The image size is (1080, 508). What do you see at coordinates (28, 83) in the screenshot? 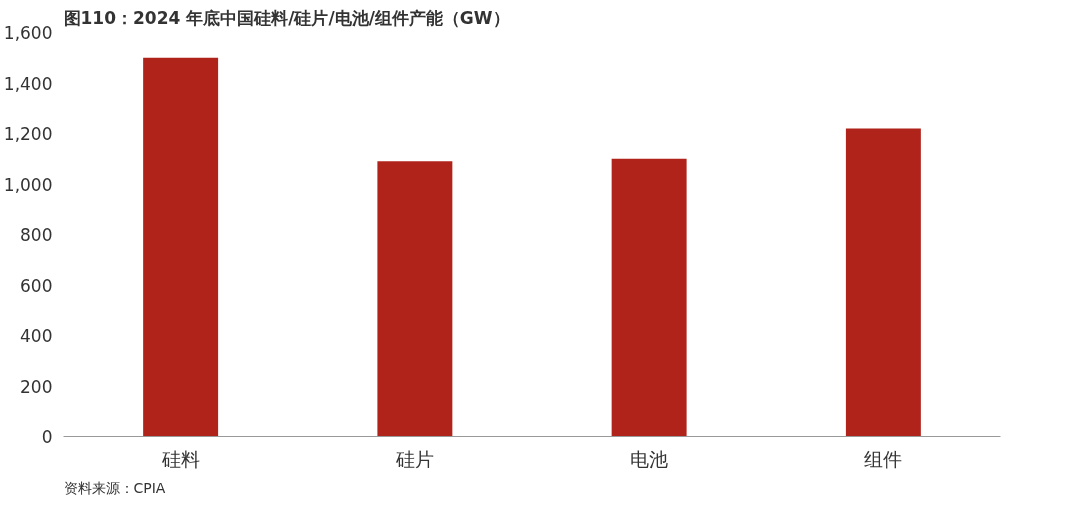
I see `y-tick-label: 1,400` at bounding box center [28, 83].